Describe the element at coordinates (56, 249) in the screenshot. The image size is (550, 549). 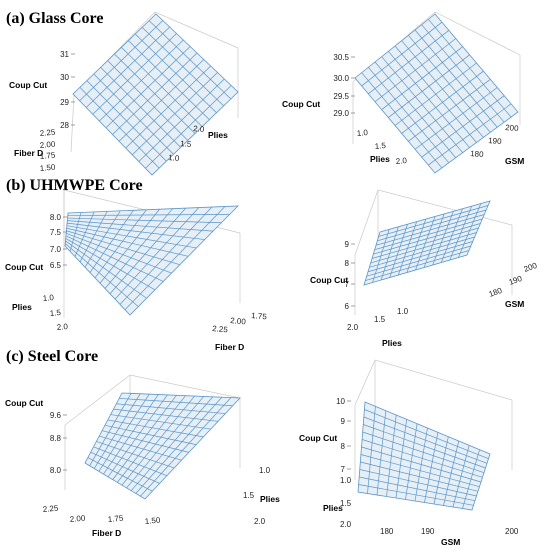
I see `z-tick-label: 7.0` at that location.